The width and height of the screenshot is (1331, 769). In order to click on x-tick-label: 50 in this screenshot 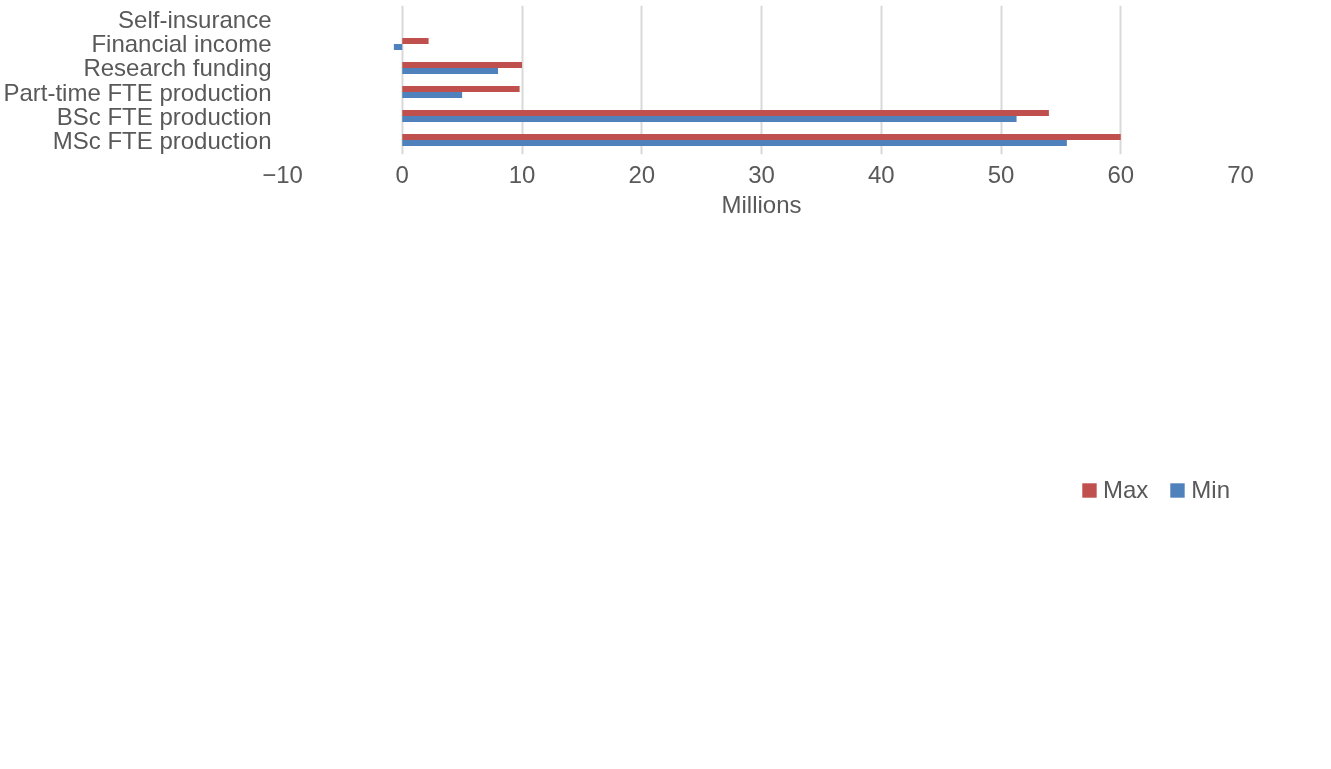, I will do `click(1001, 174)`.